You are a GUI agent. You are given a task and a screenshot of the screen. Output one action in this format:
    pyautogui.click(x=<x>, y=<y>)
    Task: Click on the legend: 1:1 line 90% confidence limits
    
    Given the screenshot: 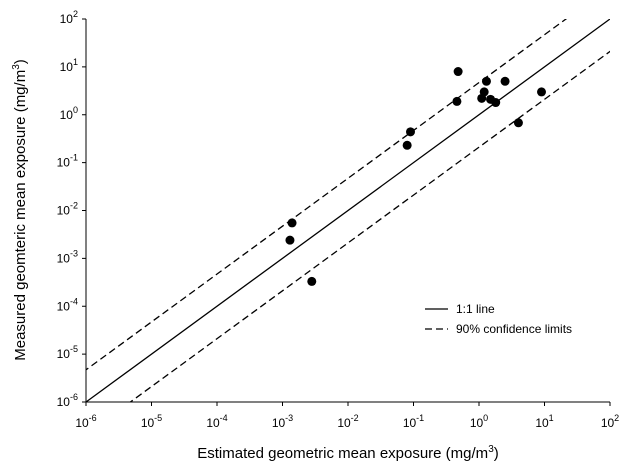 What is the action you would take?
    pyautogui.click(x=498, y=319)
    